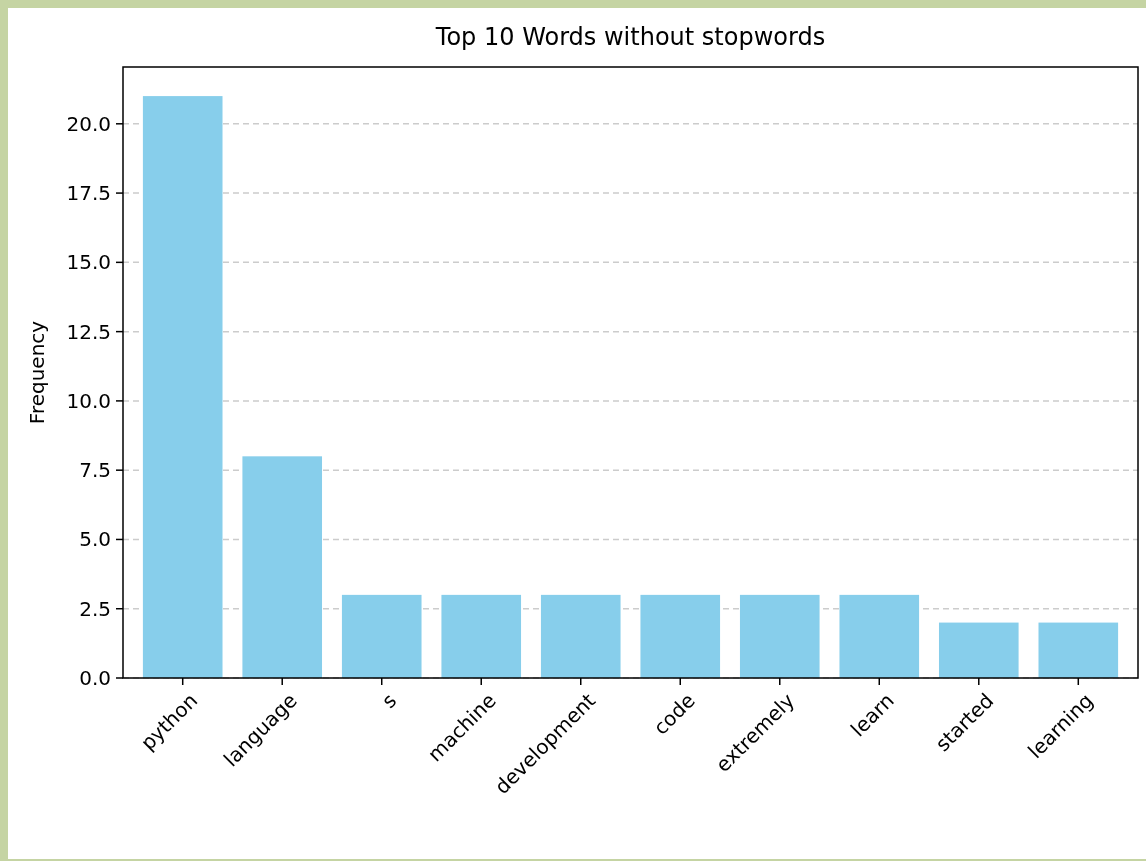  I want to click on y-tick-label: 0.0, so click(95, 678).